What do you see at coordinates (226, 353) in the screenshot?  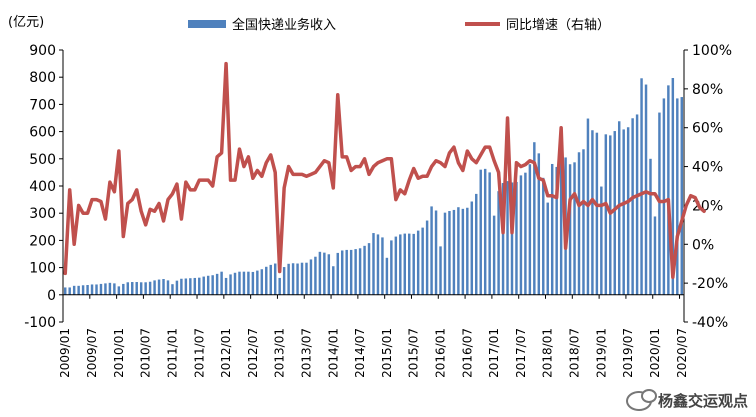 I see `x-tick-label: 2012/01` at bounding box center [226, 353].